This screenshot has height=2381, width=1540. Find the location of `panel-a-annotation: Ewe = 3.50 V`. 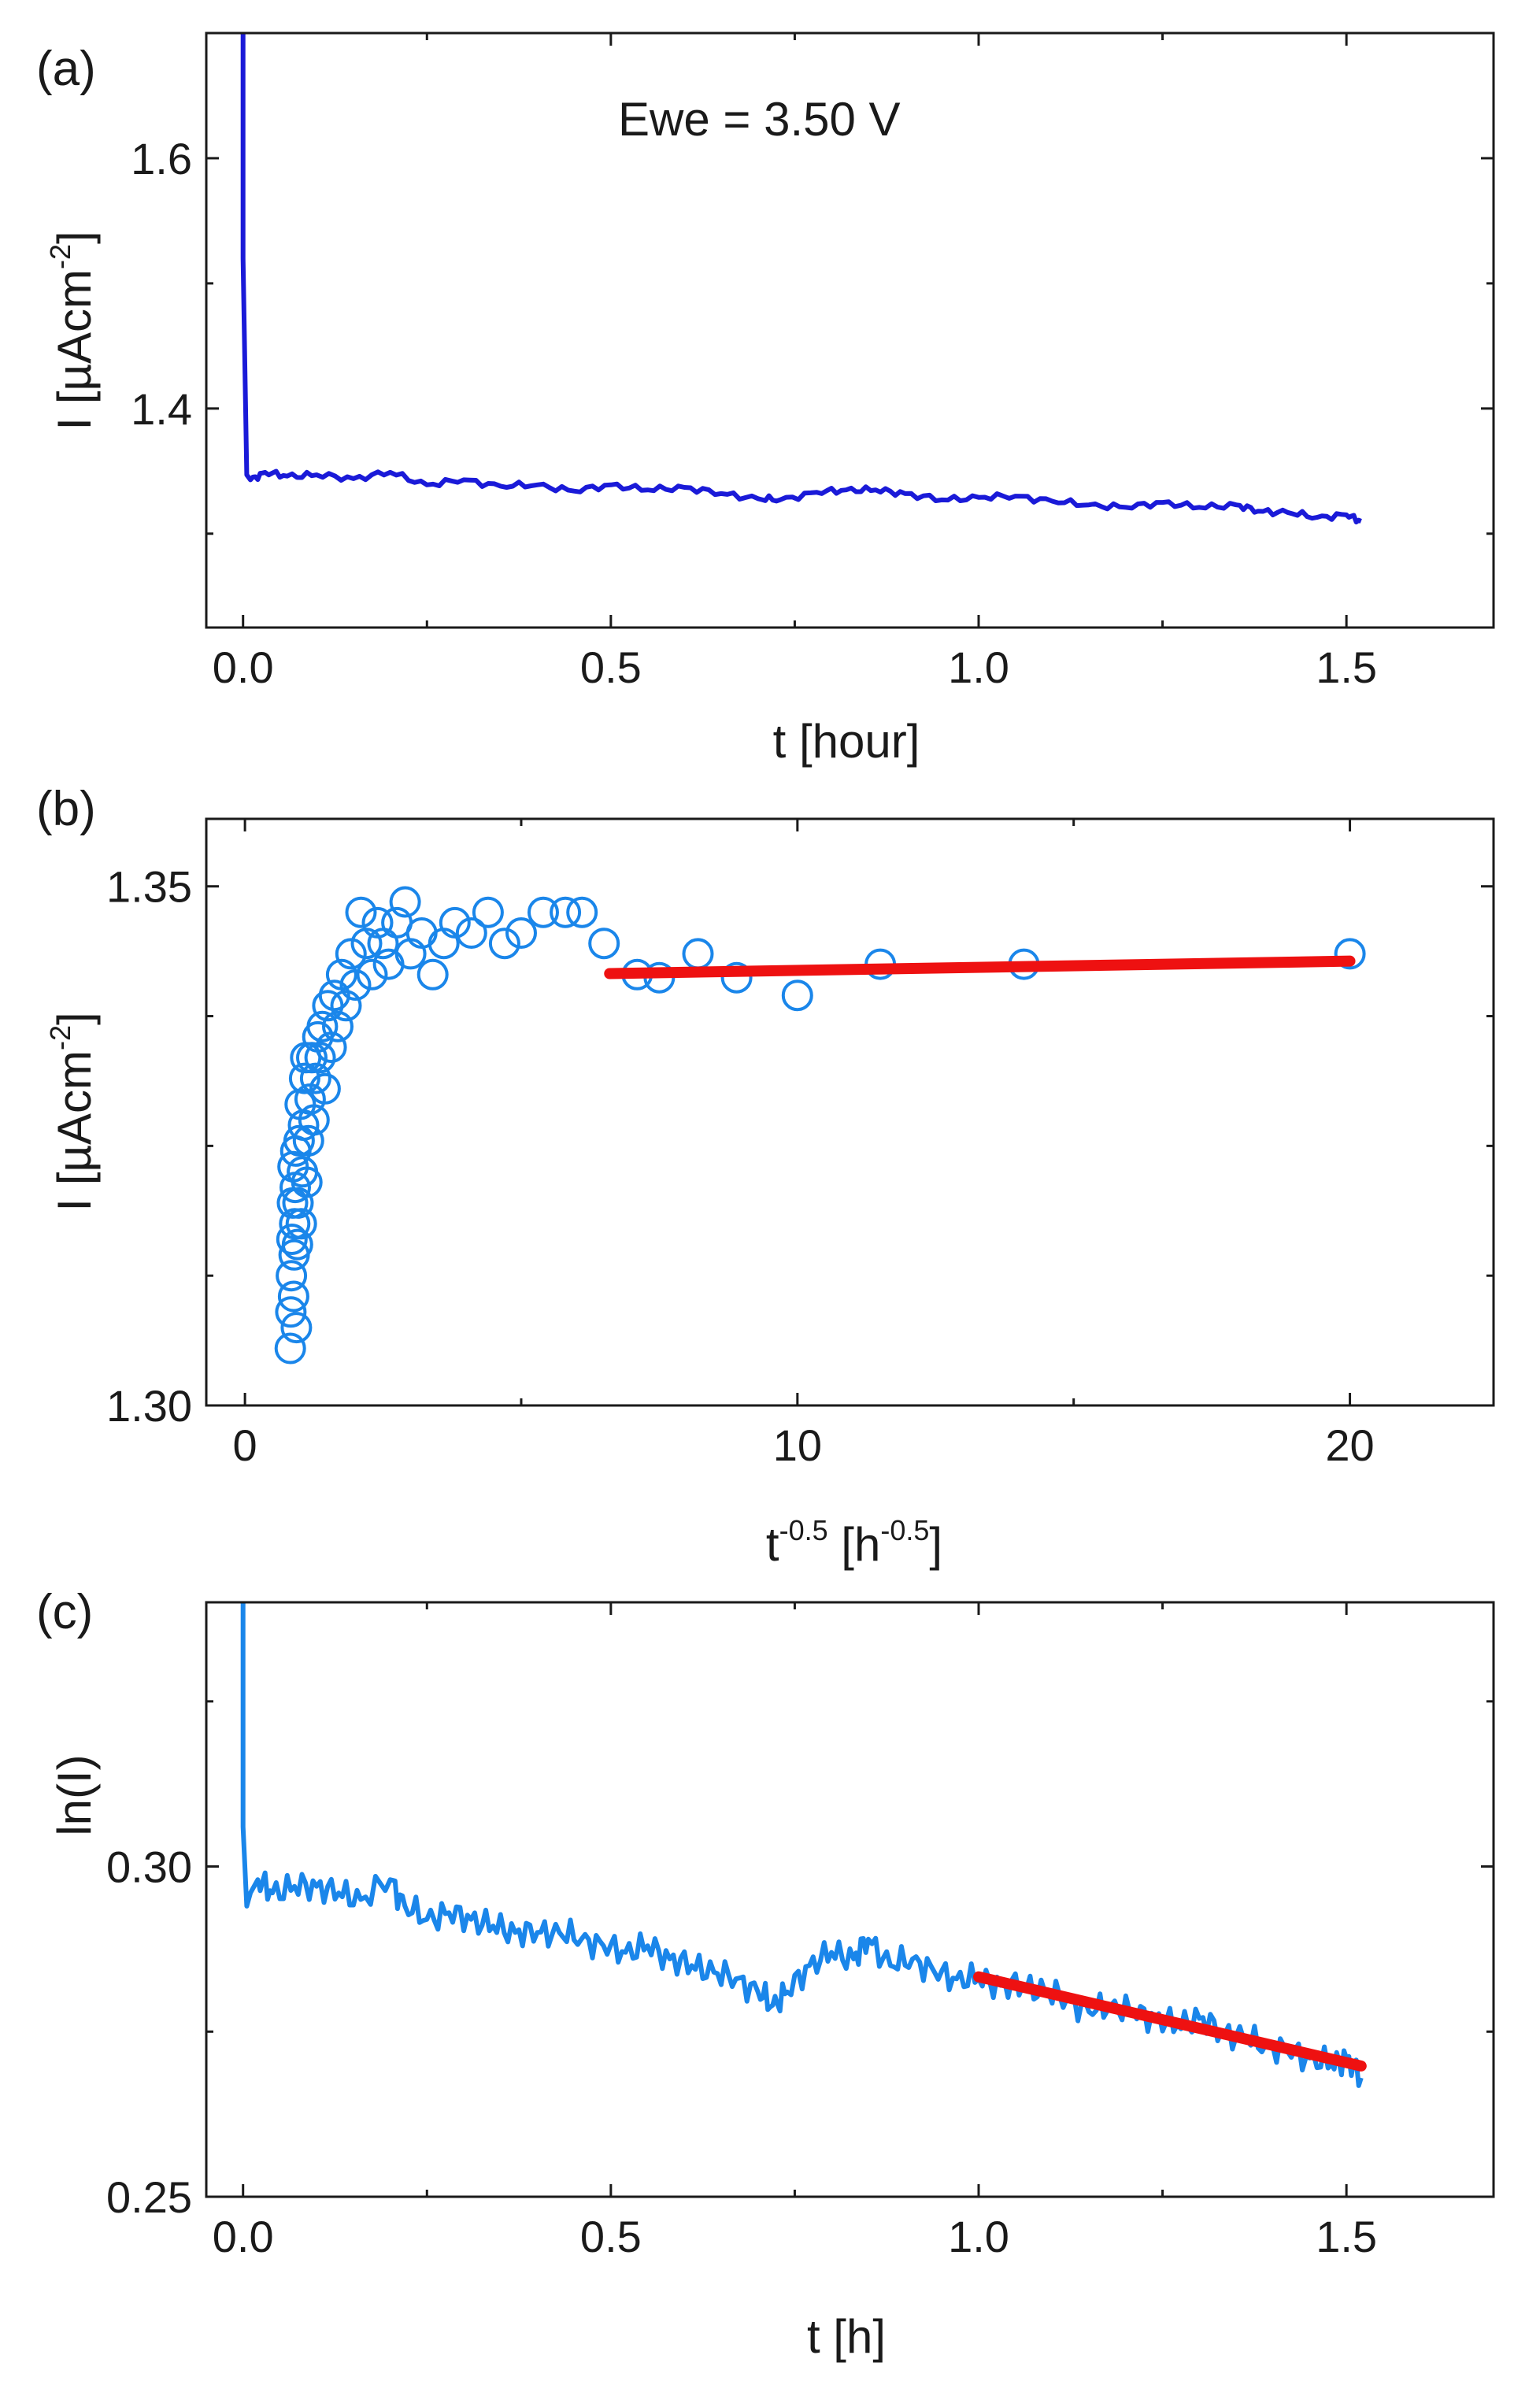

panel-a-annotation: Ewe = 3.50 V is located at coordinates (759, 119).